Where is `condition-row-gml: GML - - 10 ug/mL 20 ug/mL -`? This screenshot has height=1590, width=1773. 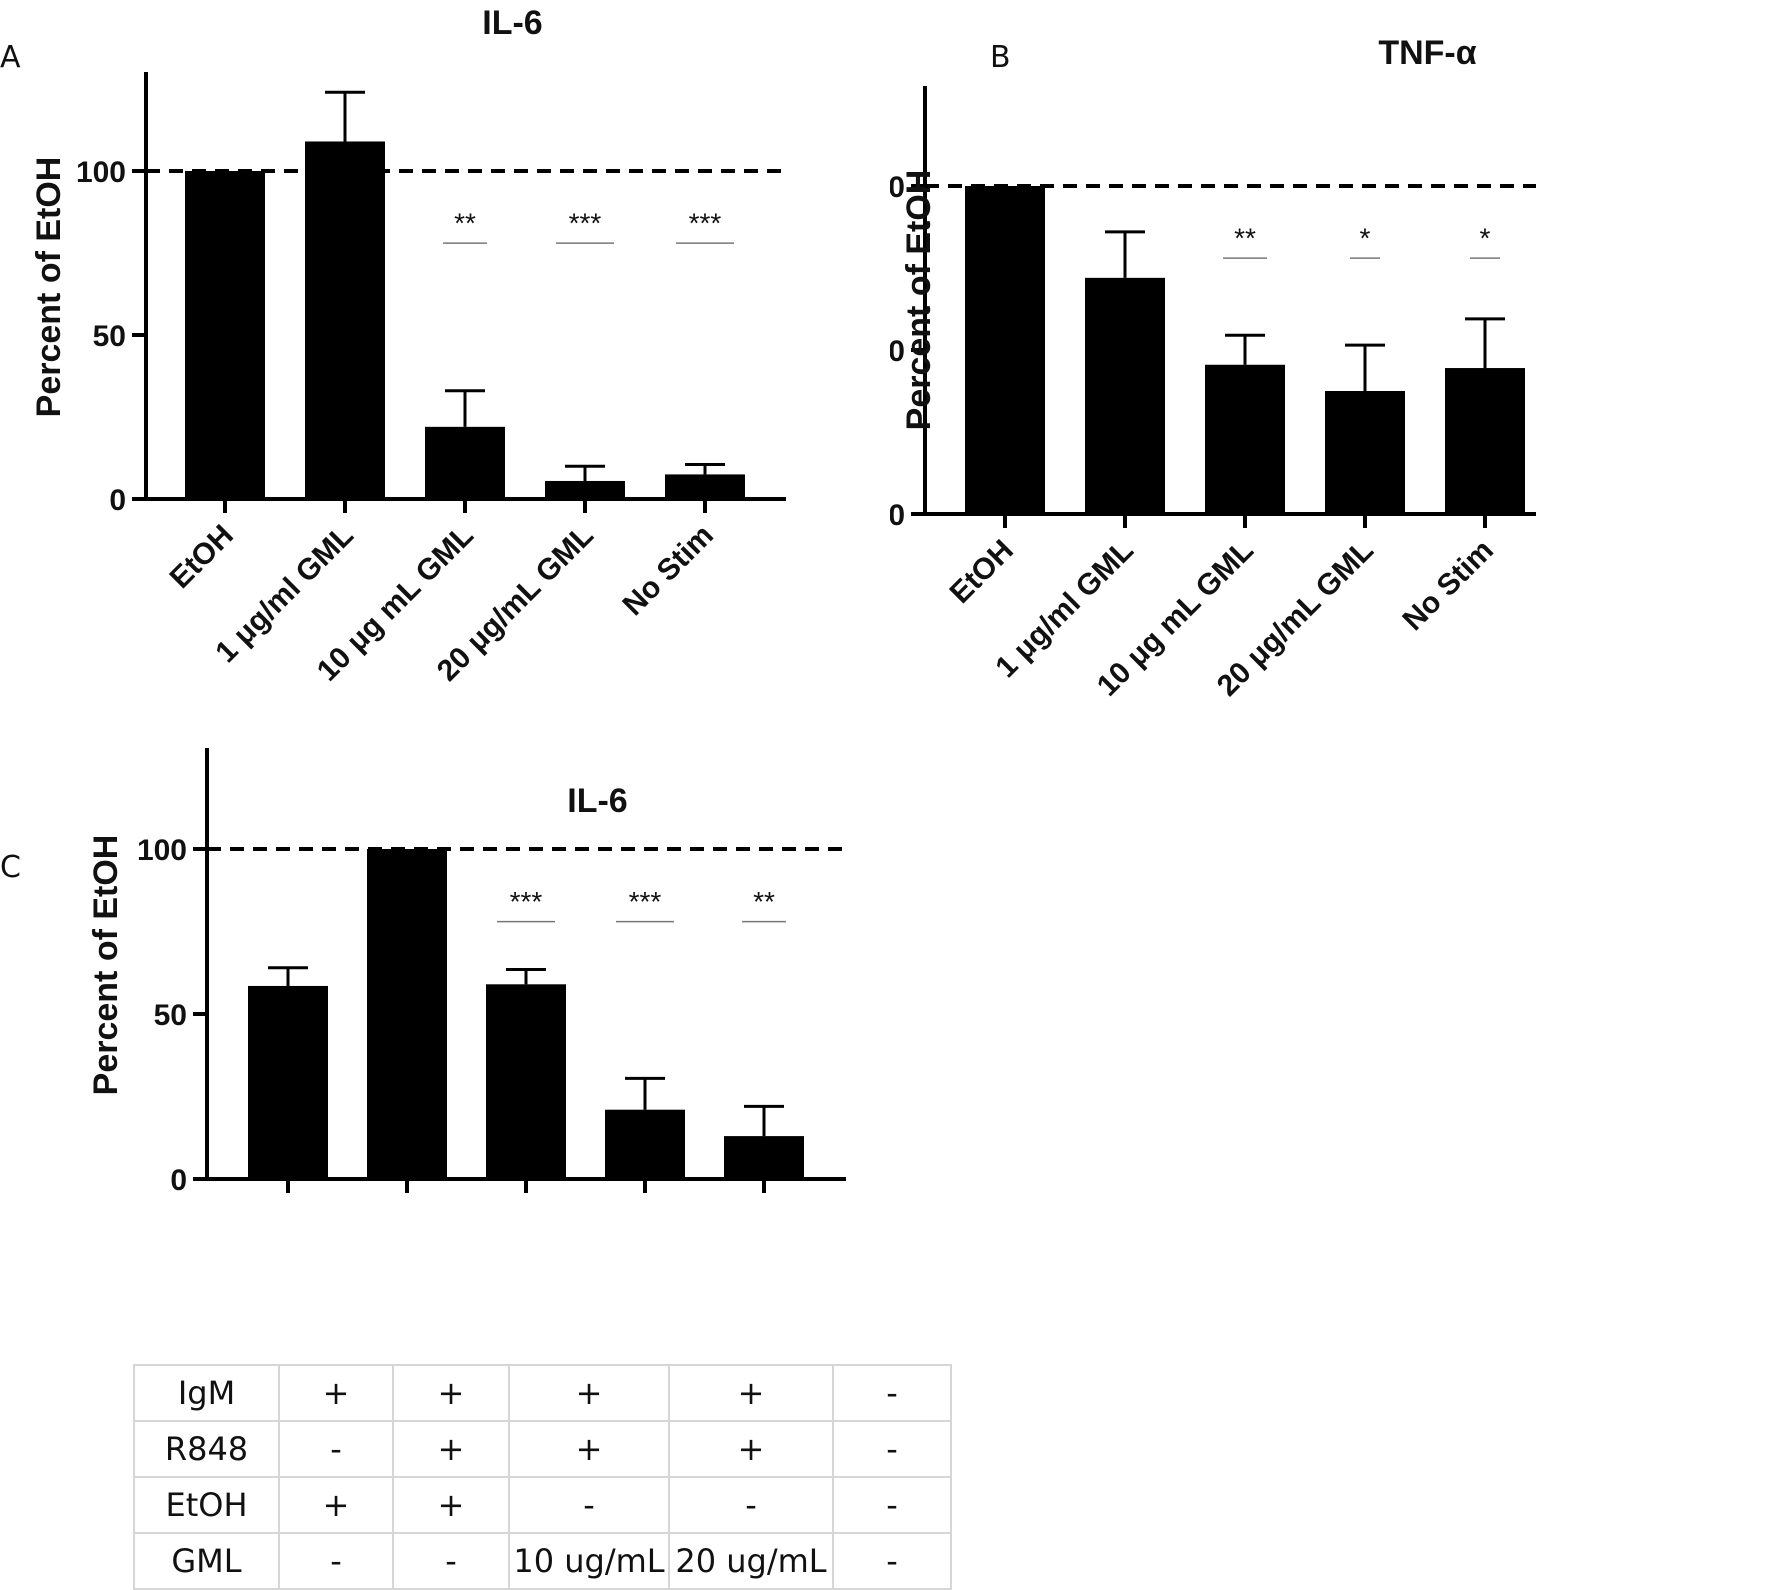 condition-row-gml: GML - - 10 ug/mL 20 ug/mL - is located at coordinates (542, 1561).